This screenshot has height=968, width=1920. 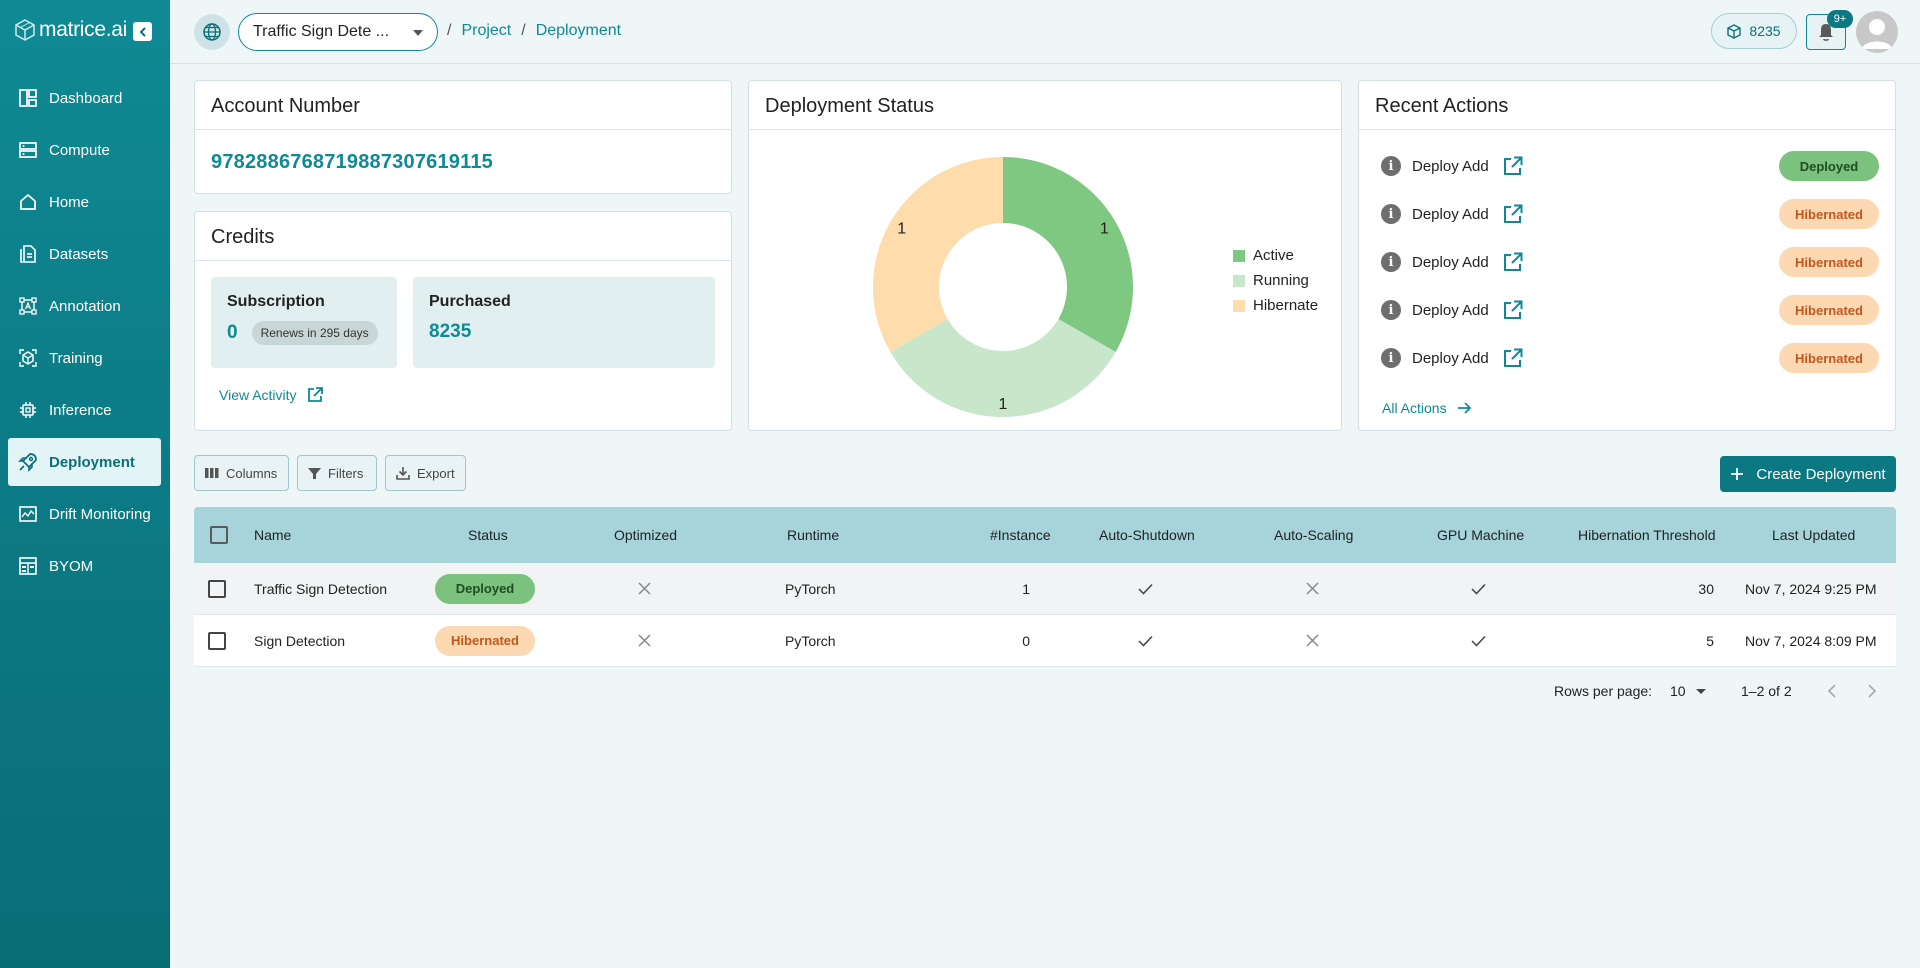 What do you see at coordinates (1045, 105) in the screenshot?
I see `card-title: Deployment Status` at bounding box center [1045, 105].